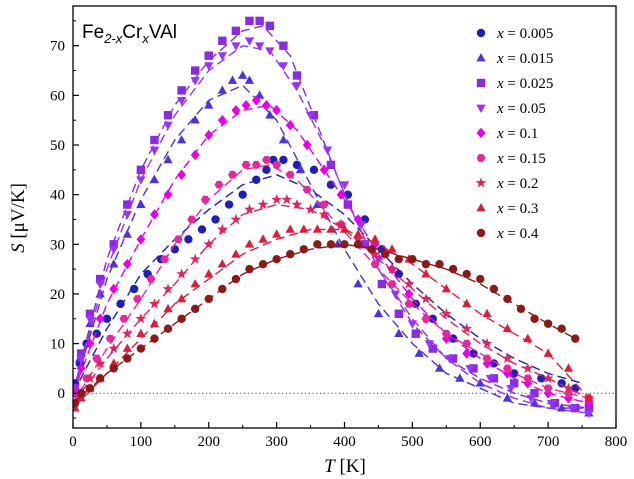 The image size is (634, 479). Describe the element at coordinates (506, 184) in the screenshot. I see `legend-entry: x = 0.2` at that location.